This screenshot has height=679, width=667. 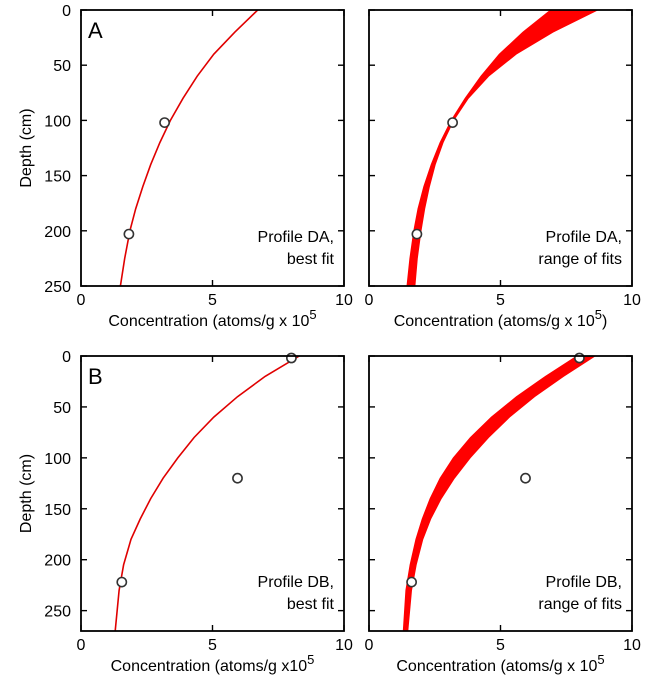 I want to click on x-axis-label: Concentration (atoms/g x 105), so click(x=501, y=318).